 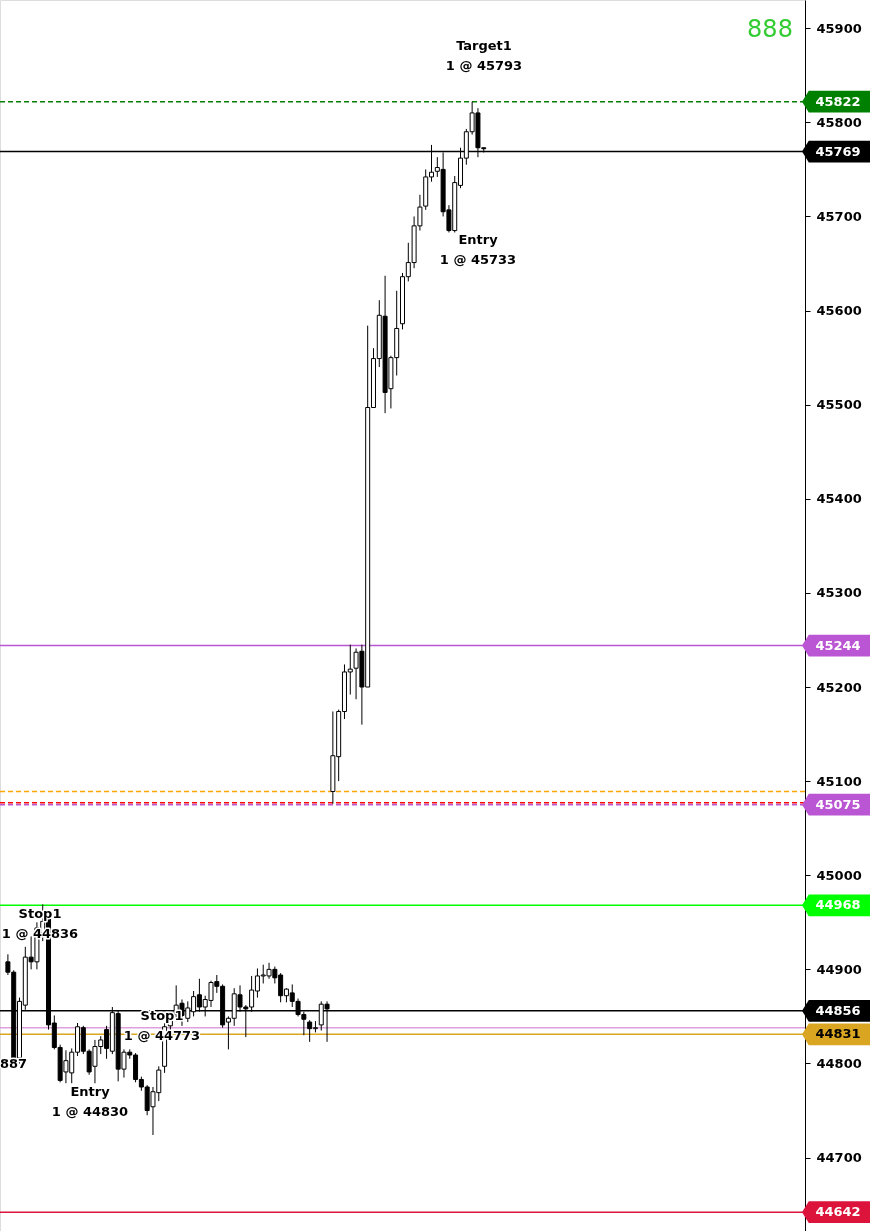 I want to click on y-tick-label: 45400, so click(x=839, y=499).